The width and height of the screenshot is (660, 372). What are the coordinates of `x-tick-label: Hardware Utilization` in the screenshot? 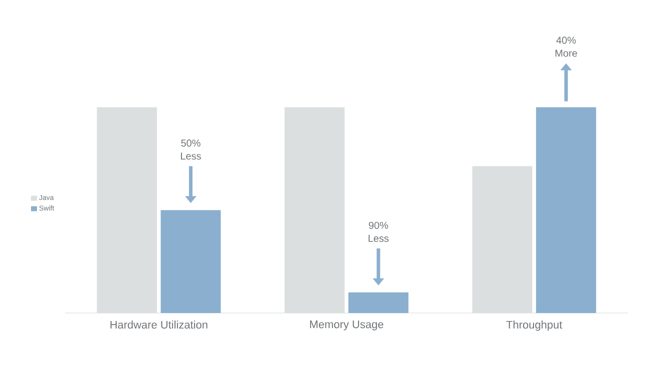 It's located at (159, 324).